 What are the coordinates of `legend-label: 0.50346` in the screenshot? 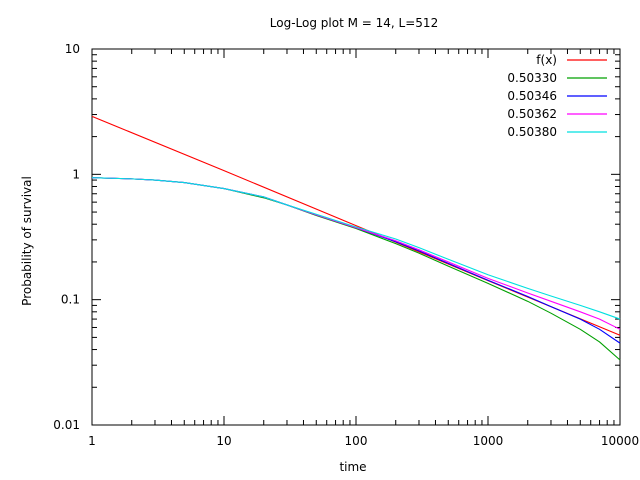 It's located at (532, 96).